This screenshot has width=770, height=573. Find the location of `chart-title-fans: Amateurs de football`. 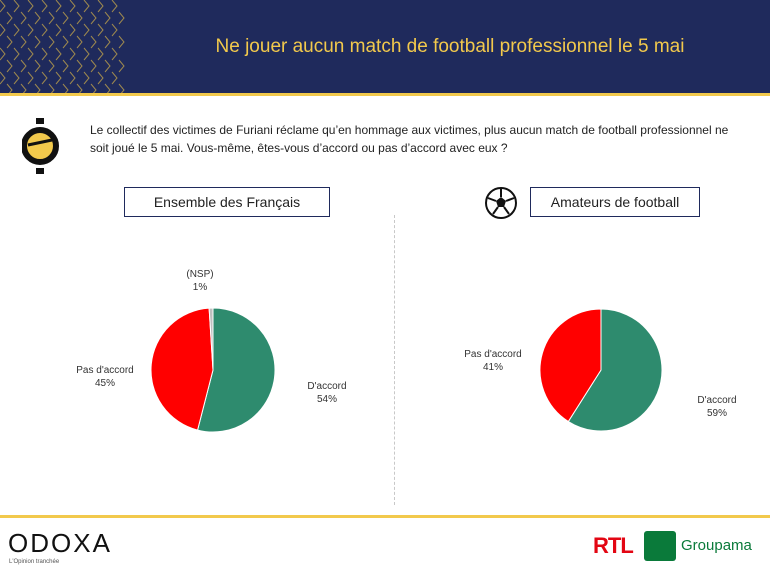

chart-title-fans: Amateurs de football is located at coordinates (615, 202).